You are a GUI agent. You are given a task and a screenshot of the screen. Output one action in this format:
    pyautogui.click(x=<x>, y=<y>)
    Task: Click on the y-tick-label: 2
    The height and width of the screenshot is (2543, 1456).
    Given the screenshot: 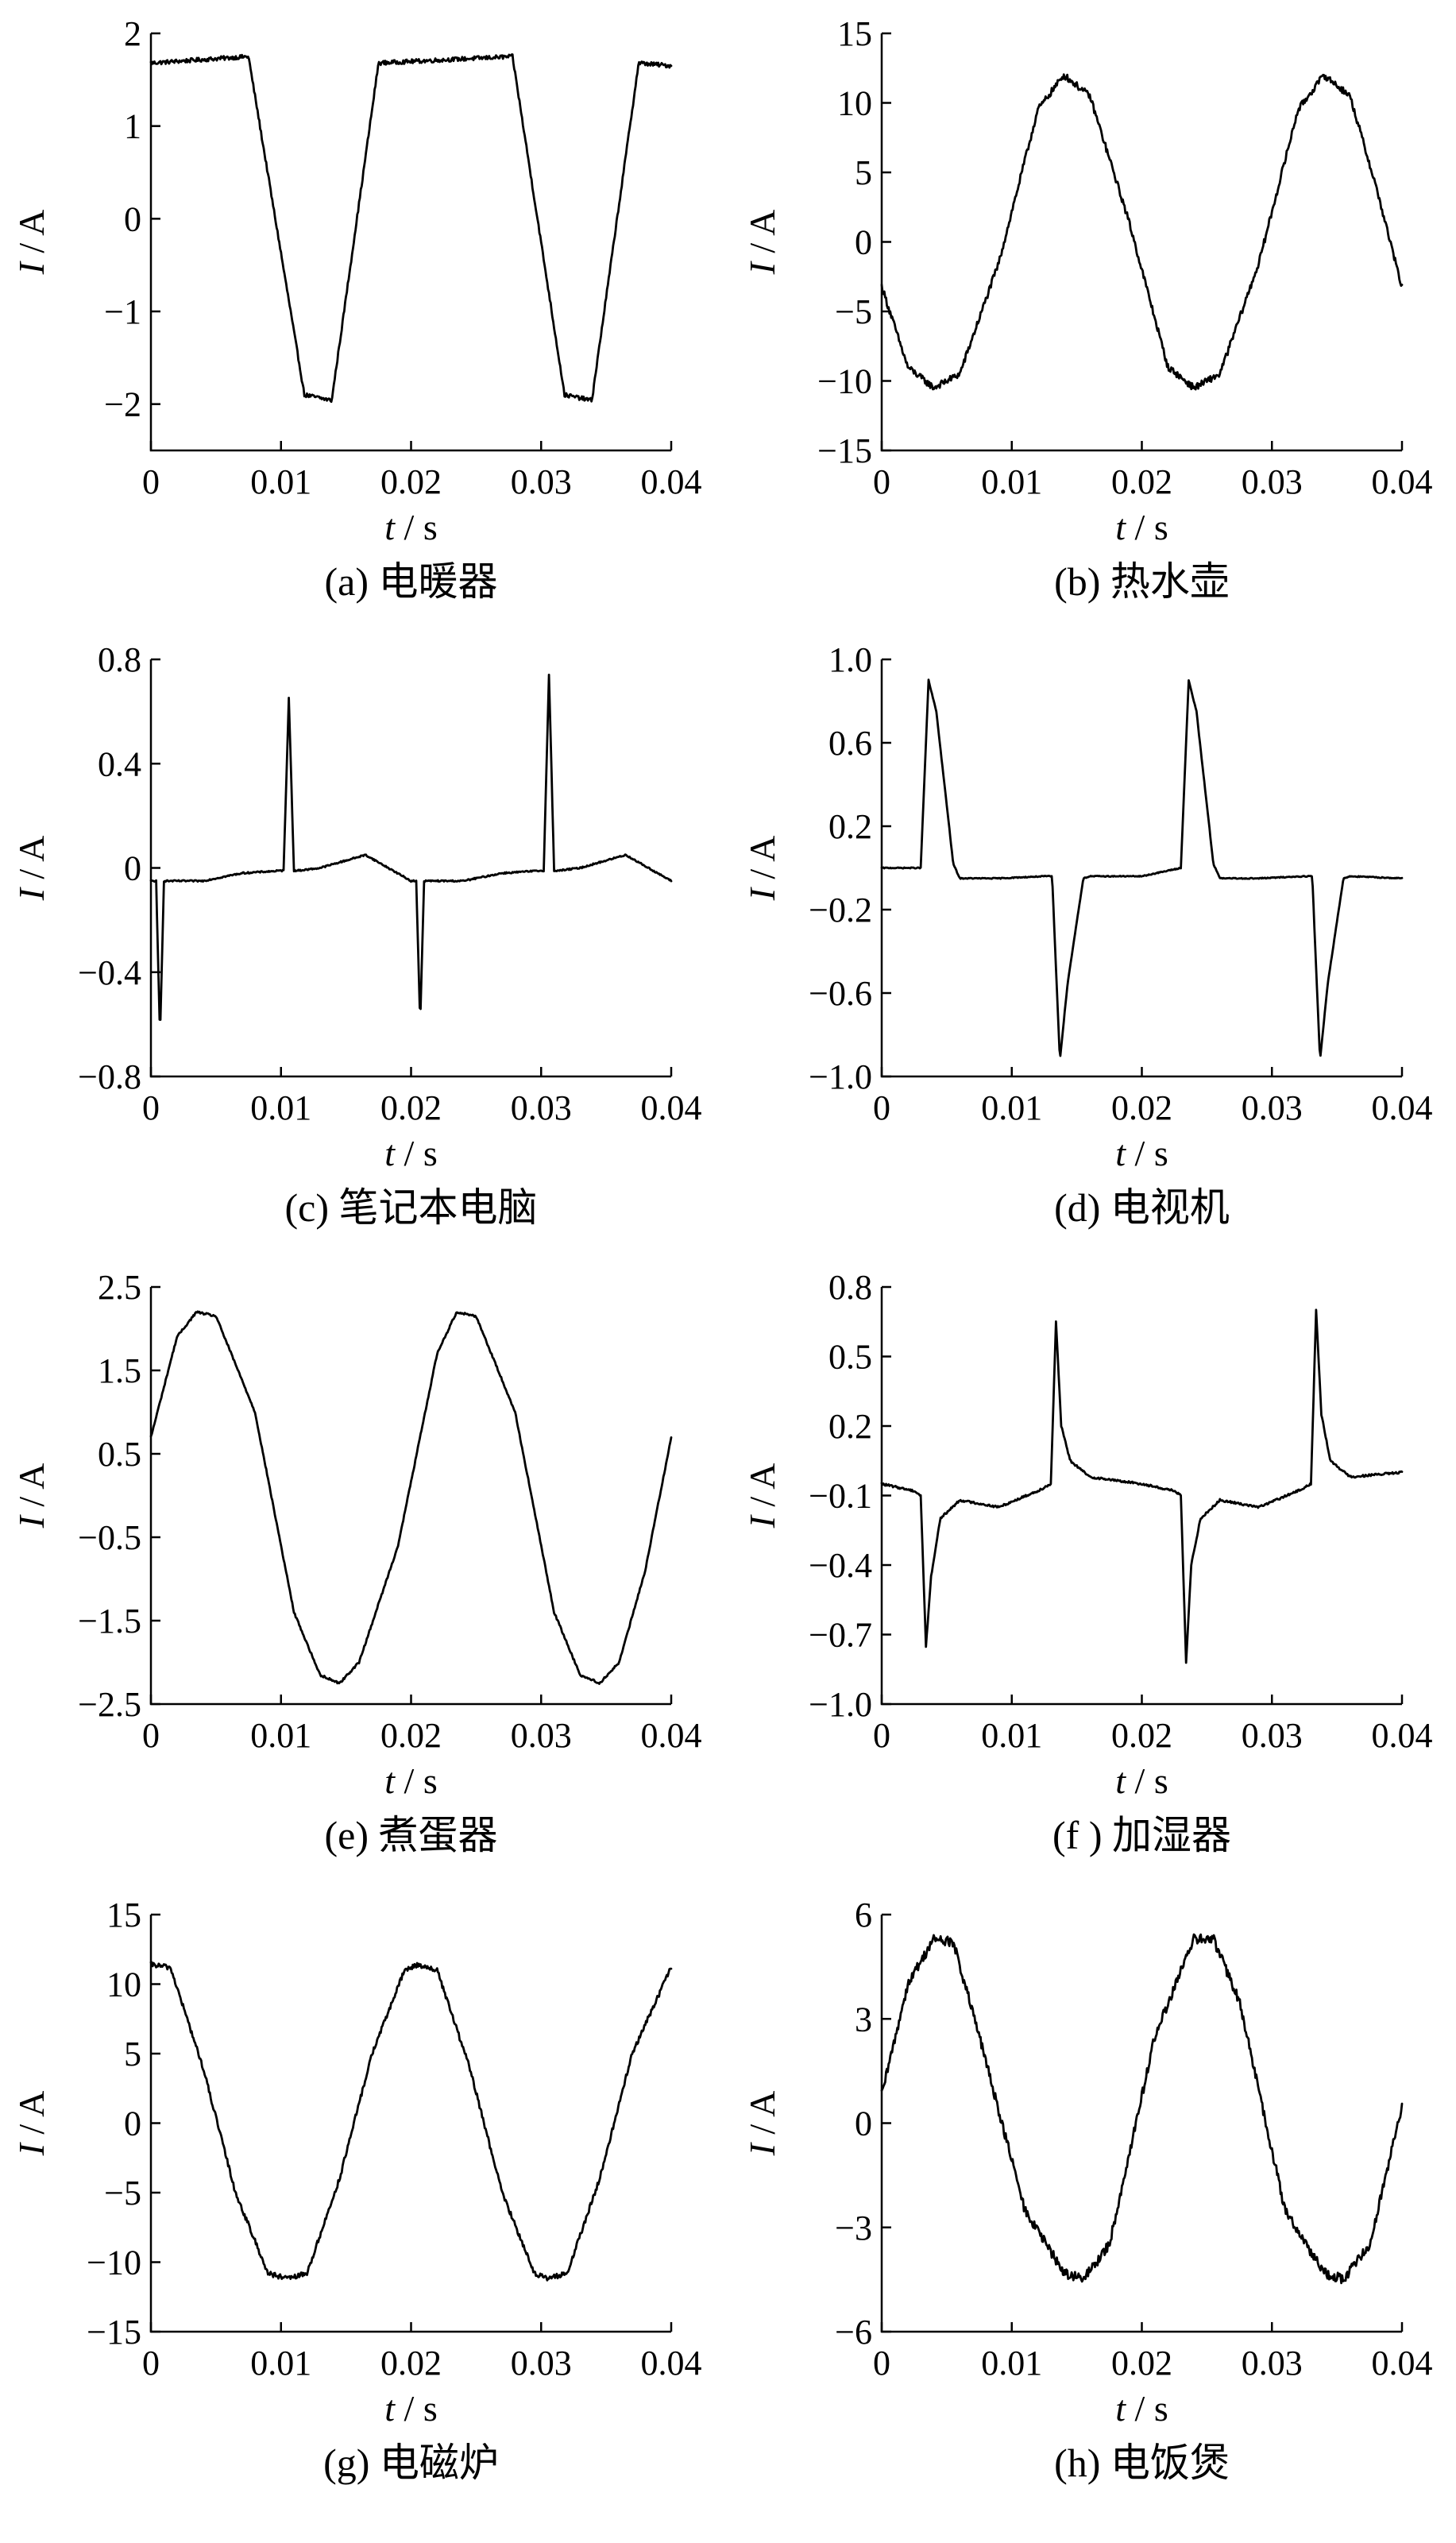 What is the action you would take?
    pyautogui.click(x=132, y=33)
    